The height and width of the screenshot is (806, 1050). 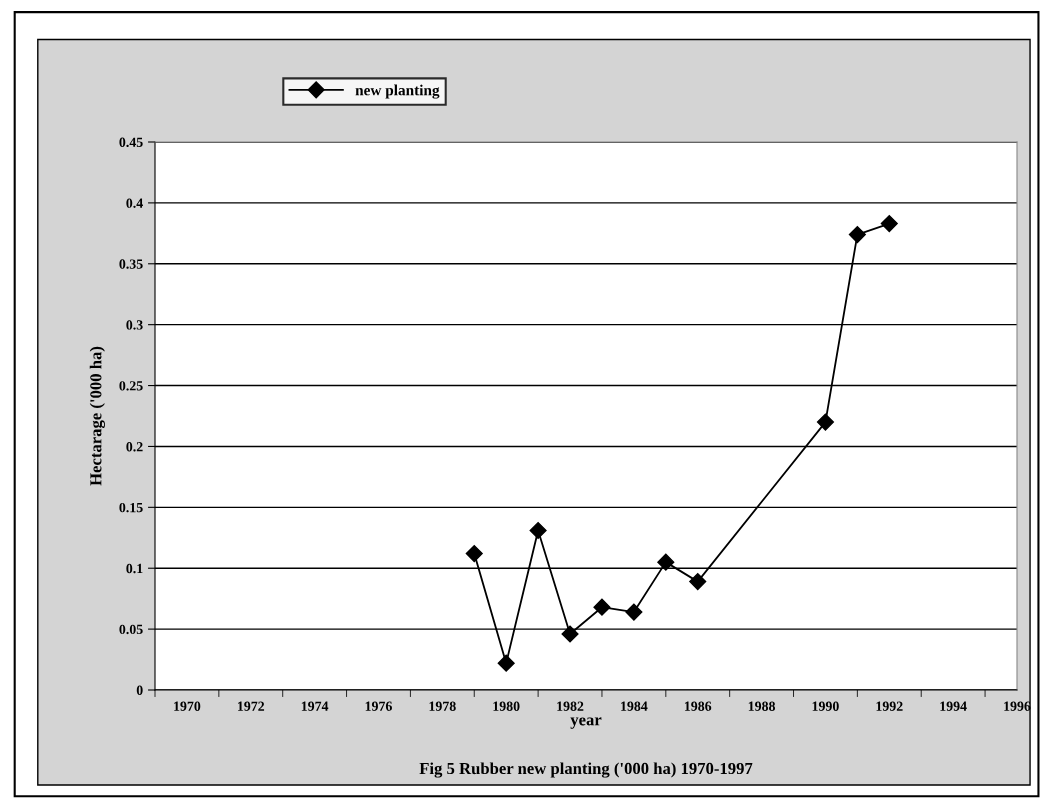 What do you see at coordinates (634, 706) in the screenshot?
I see `x-tick-label: 1984` at bounding box center [634, 706].